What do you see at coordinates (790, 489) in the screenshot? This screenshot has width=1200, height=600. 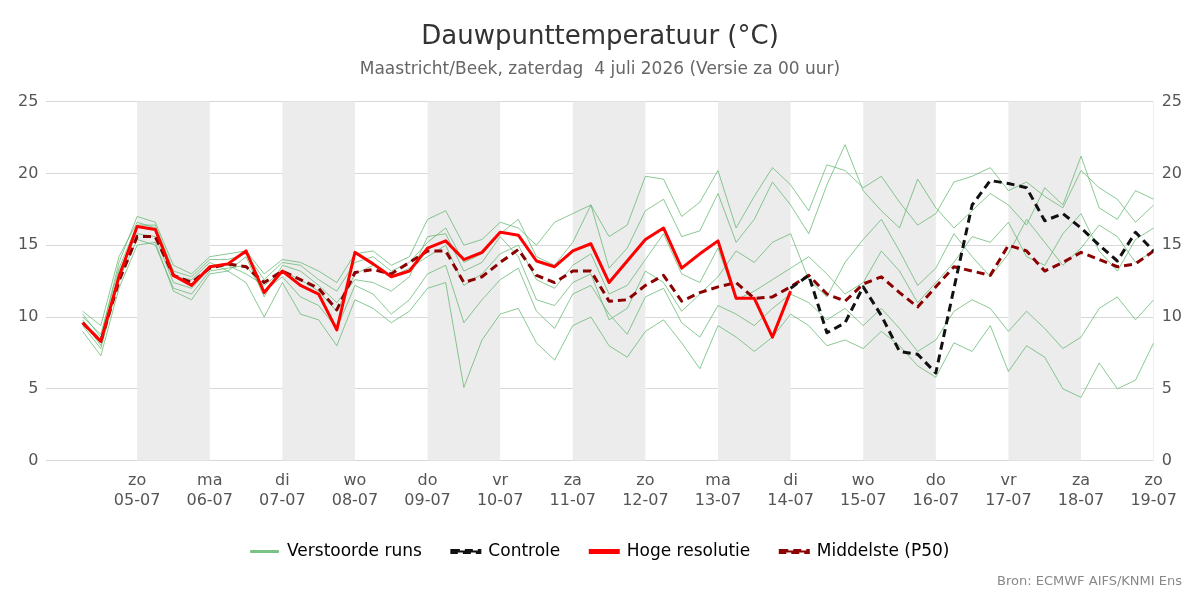 I see `x-tick-label: di 14-07` at bounding box center [790, 489].